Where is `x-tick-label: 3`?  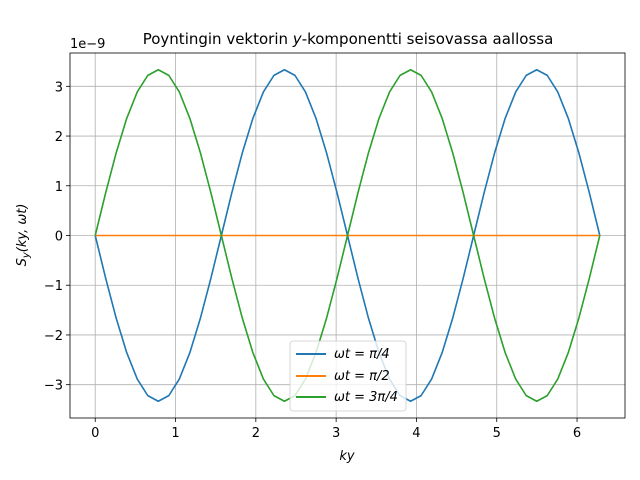
x-tick-label: 3 is located at coordinates (336, 433).